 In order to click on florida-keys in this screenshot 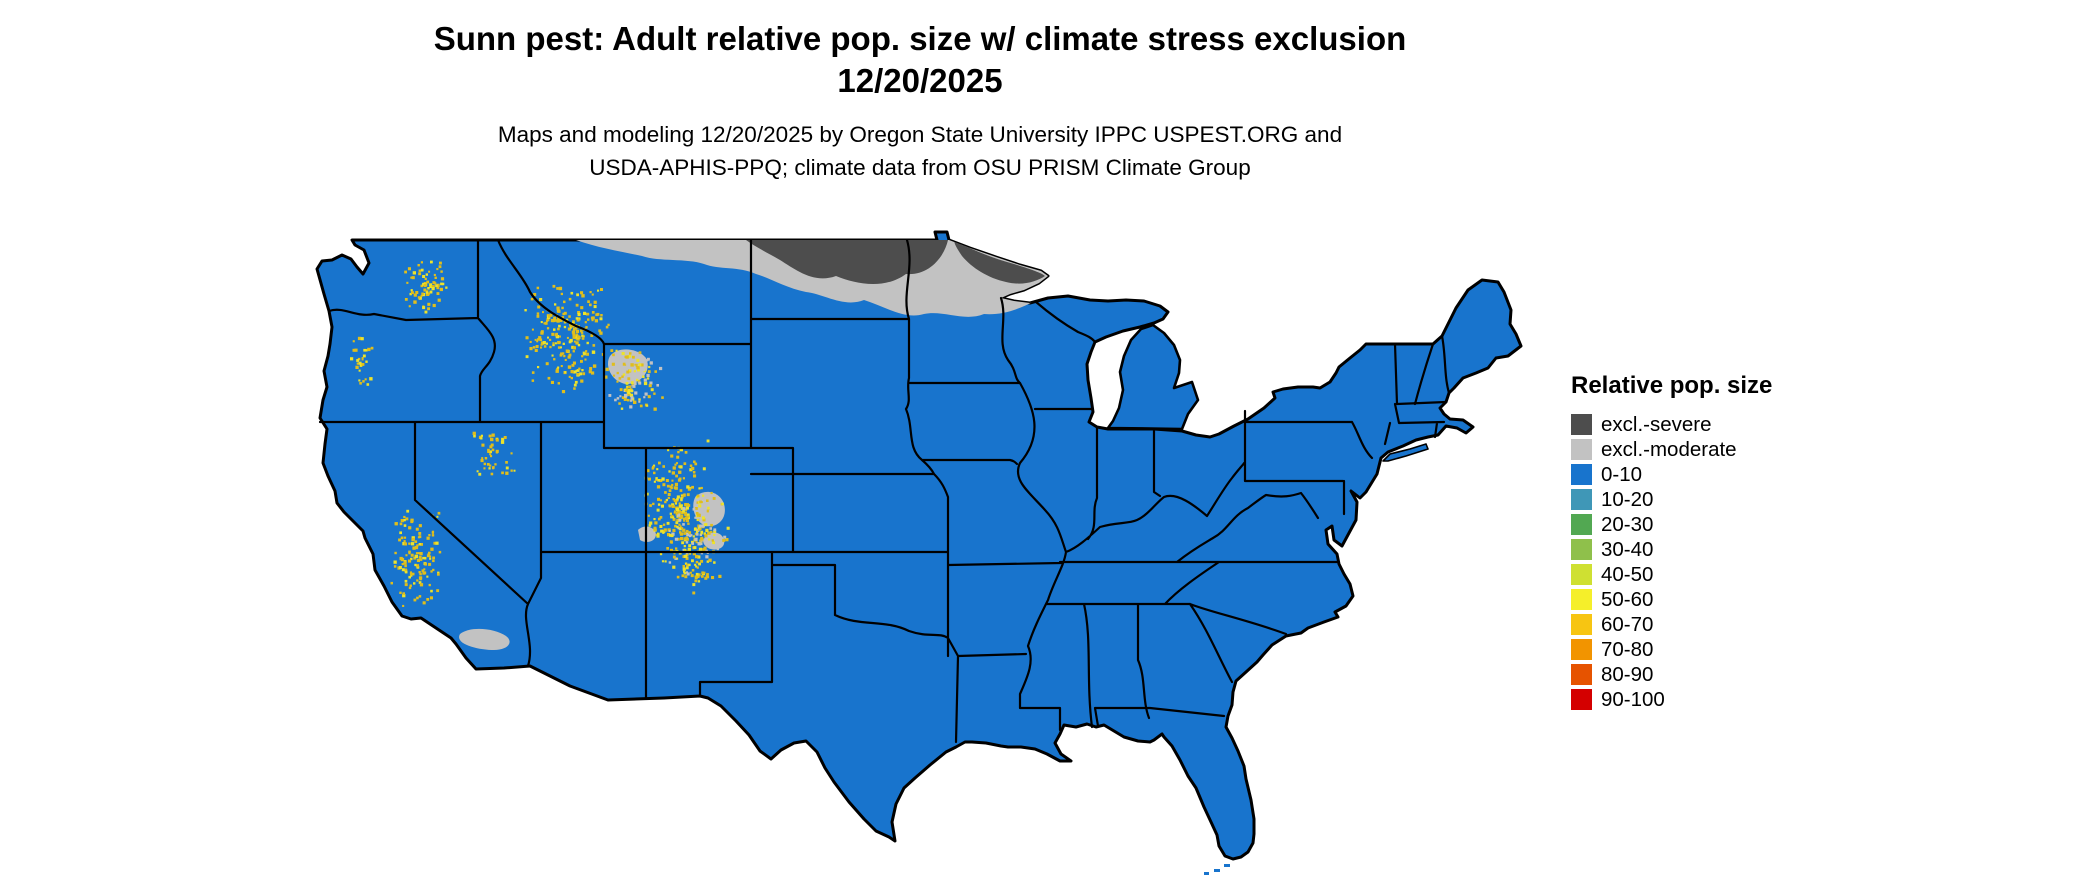, I will do `click(1217, 869)`.